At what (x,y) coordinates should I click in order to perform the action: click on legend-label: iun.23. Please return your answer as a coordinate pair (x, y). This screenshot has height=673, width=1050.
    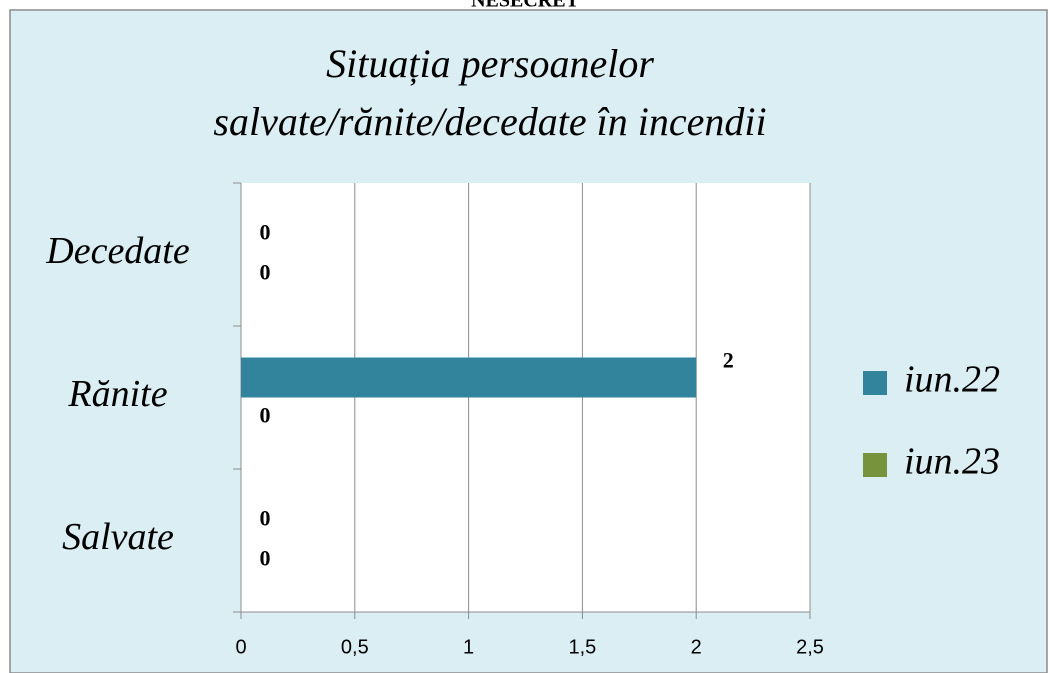
    Looking at the image, I should click on (952, 462).